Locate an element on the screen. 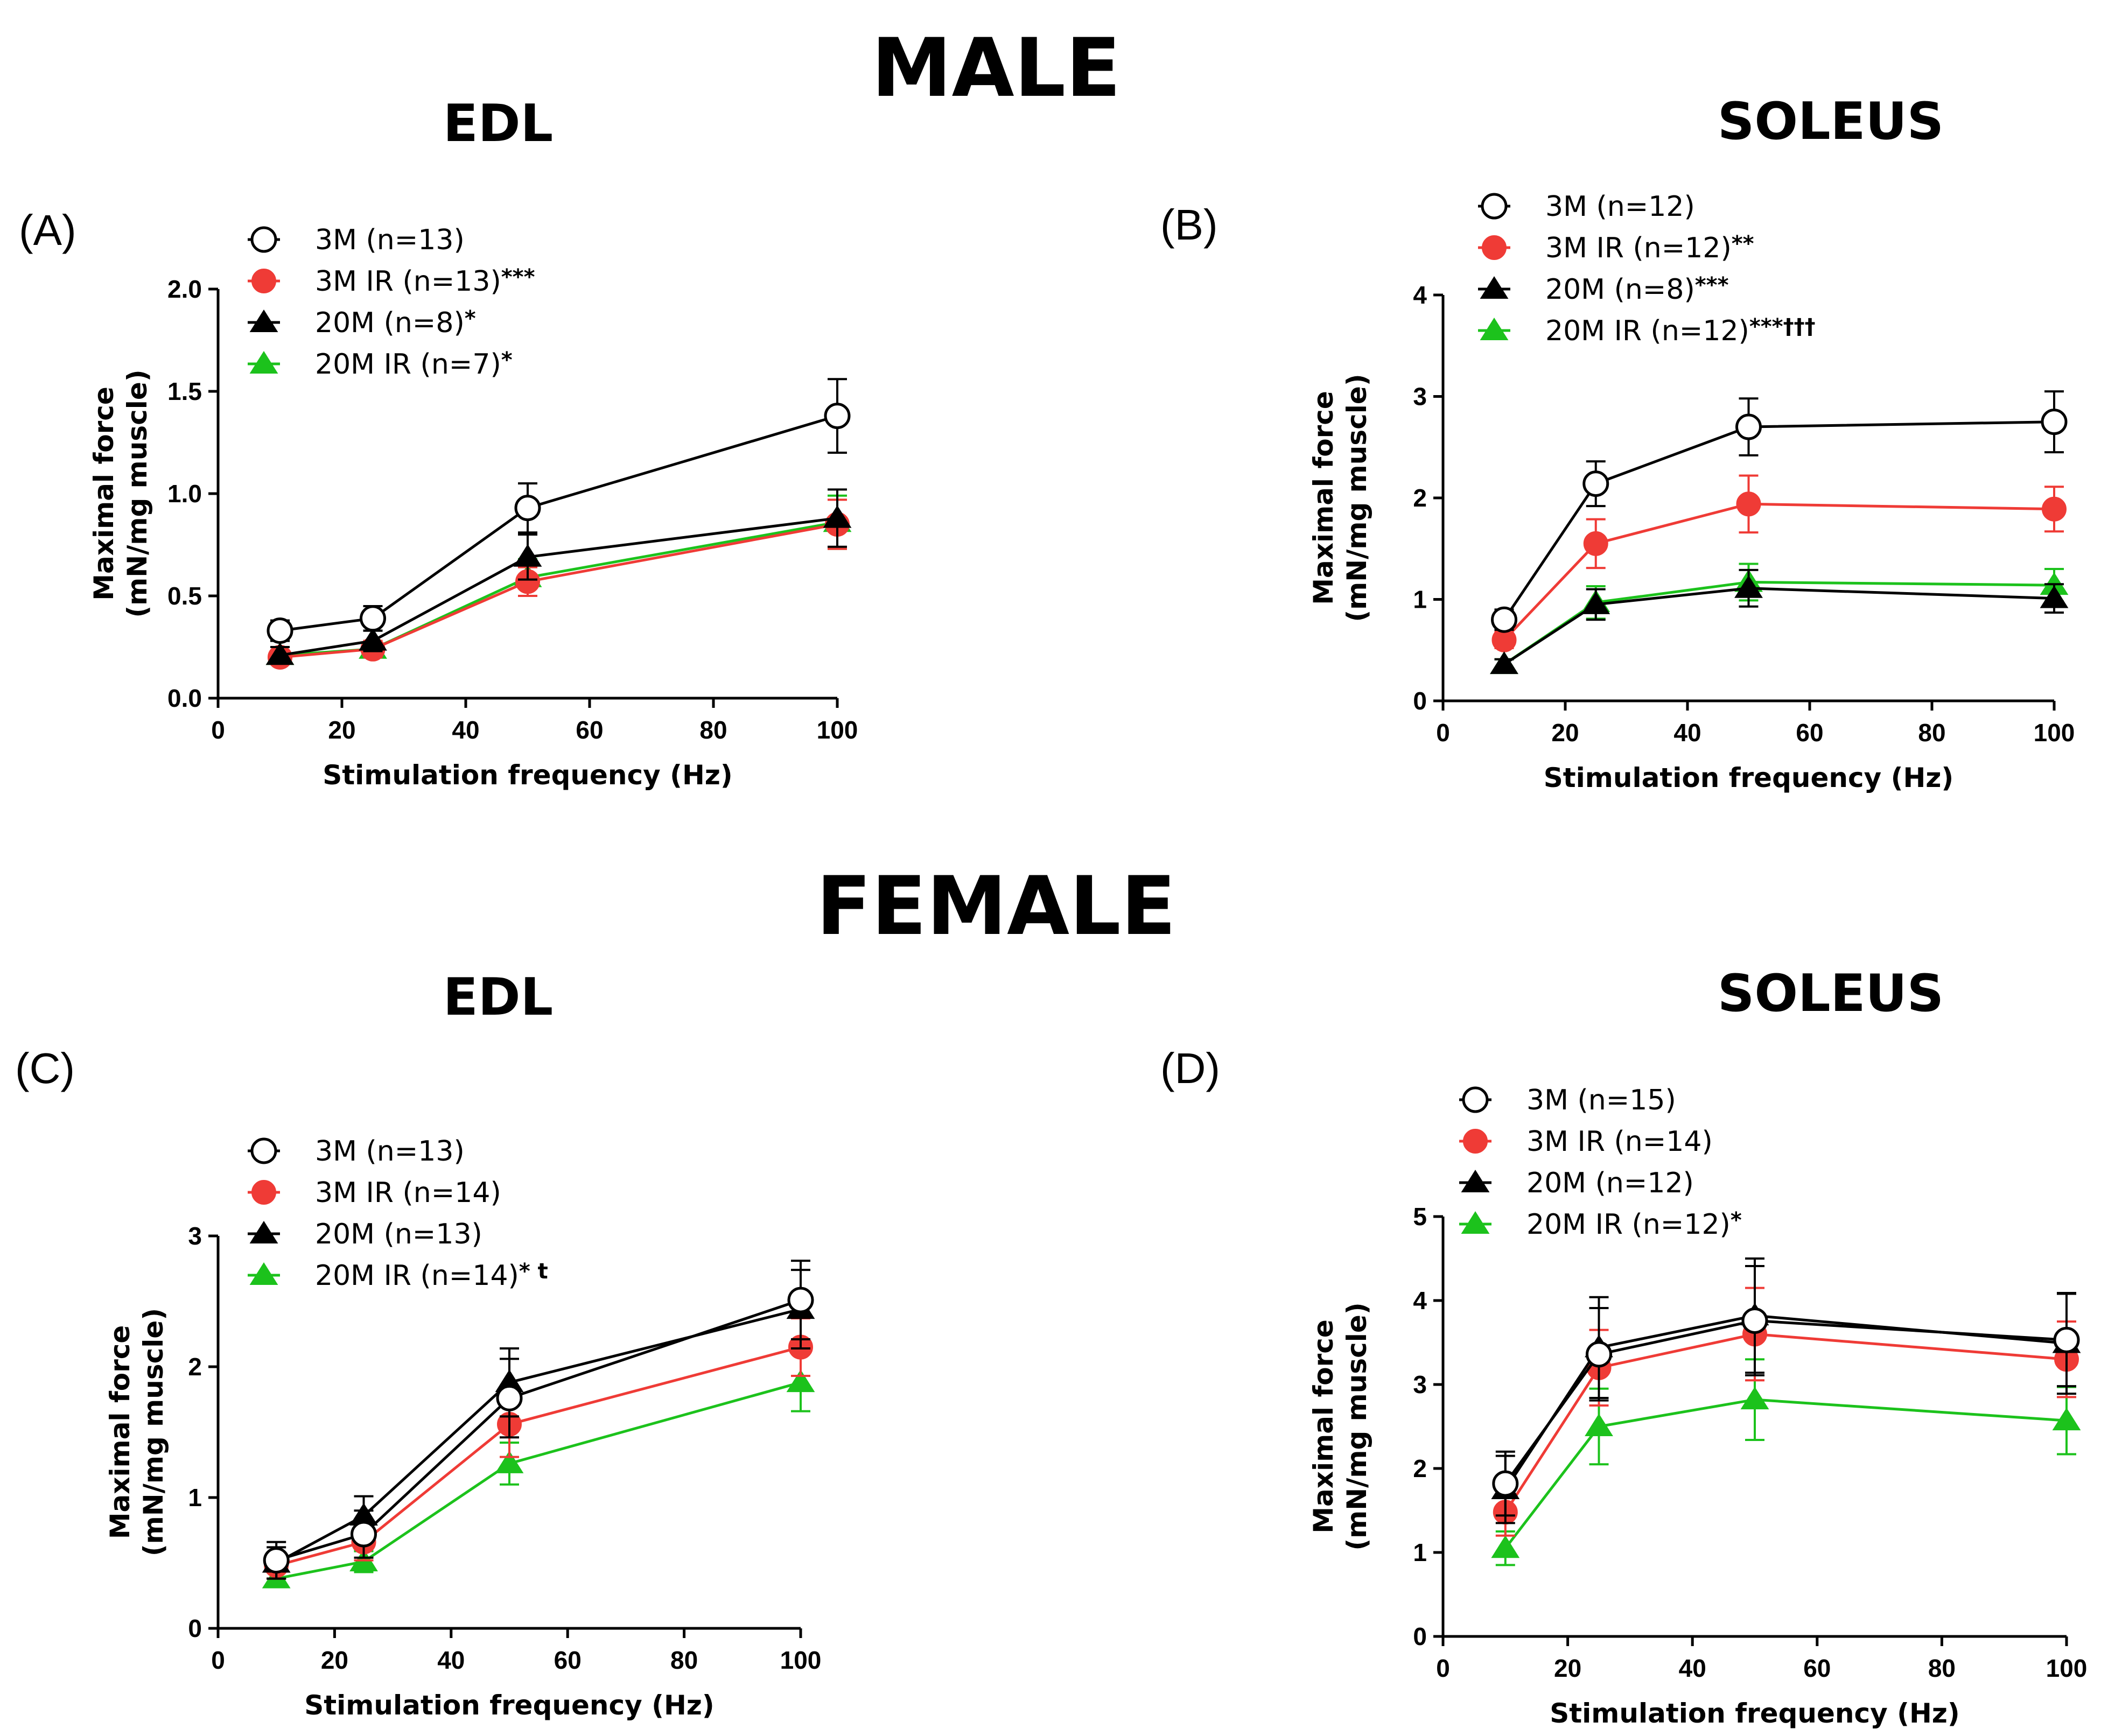 This screenshot has width=2101, height=1736. series-line-20m is located at coordinates (538, 1436).